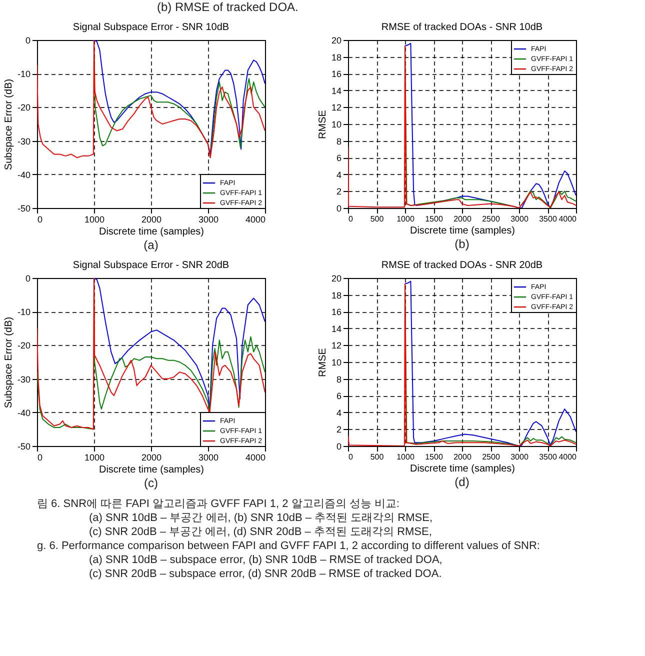 The image size is (645, 656). What do you see at coordinates (462, 265) in the screenshot?
I see `chart-title: RMSE of tracked DOAs - SNR 20dB` at bounding box center [462, 265].